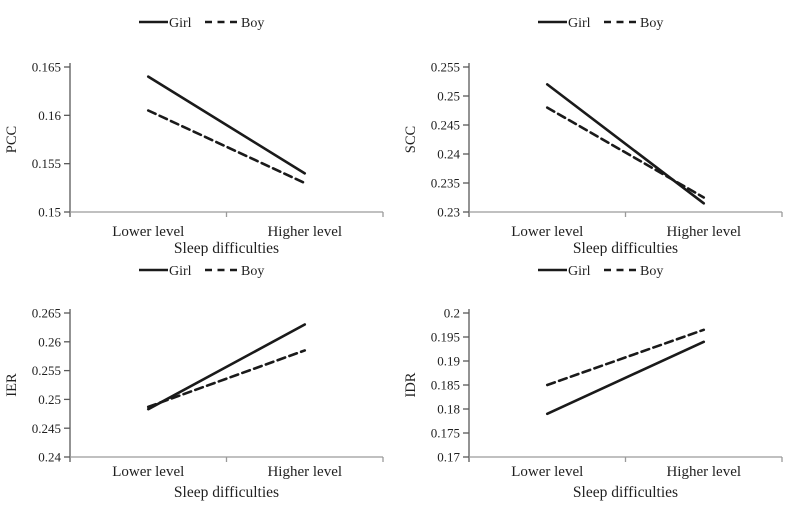  Describe the element at coordinates (49, 115) in the screenshot. I see `y-tick-label: 0.16` at that location.